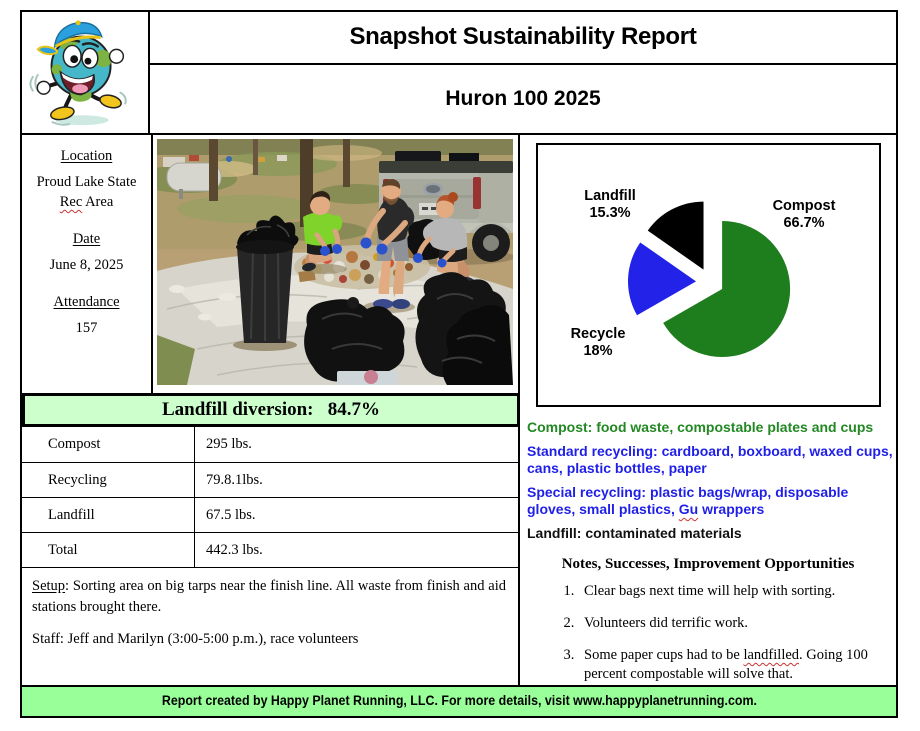 The image size is (920, 731). I want to click on date-value: June 8, 2025, so click(86, 265).